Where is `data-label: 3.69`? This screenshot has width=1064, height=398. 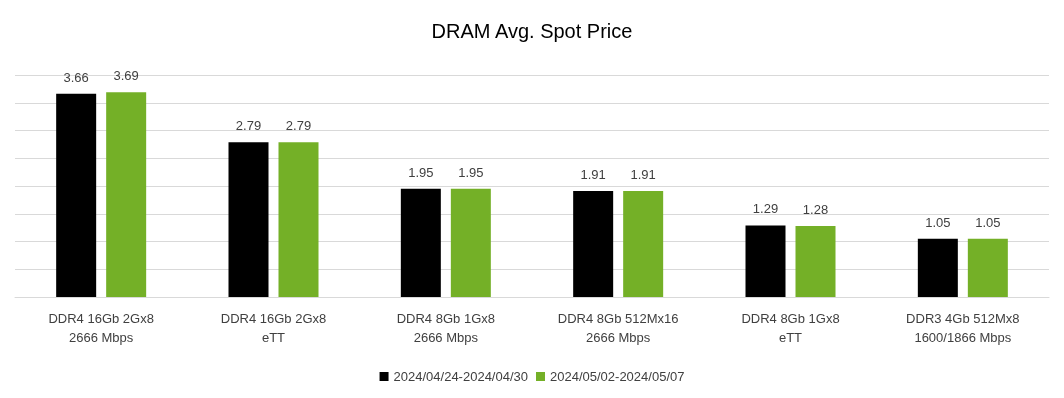
data-label: 3.69 is located at coordinates (126, 76).